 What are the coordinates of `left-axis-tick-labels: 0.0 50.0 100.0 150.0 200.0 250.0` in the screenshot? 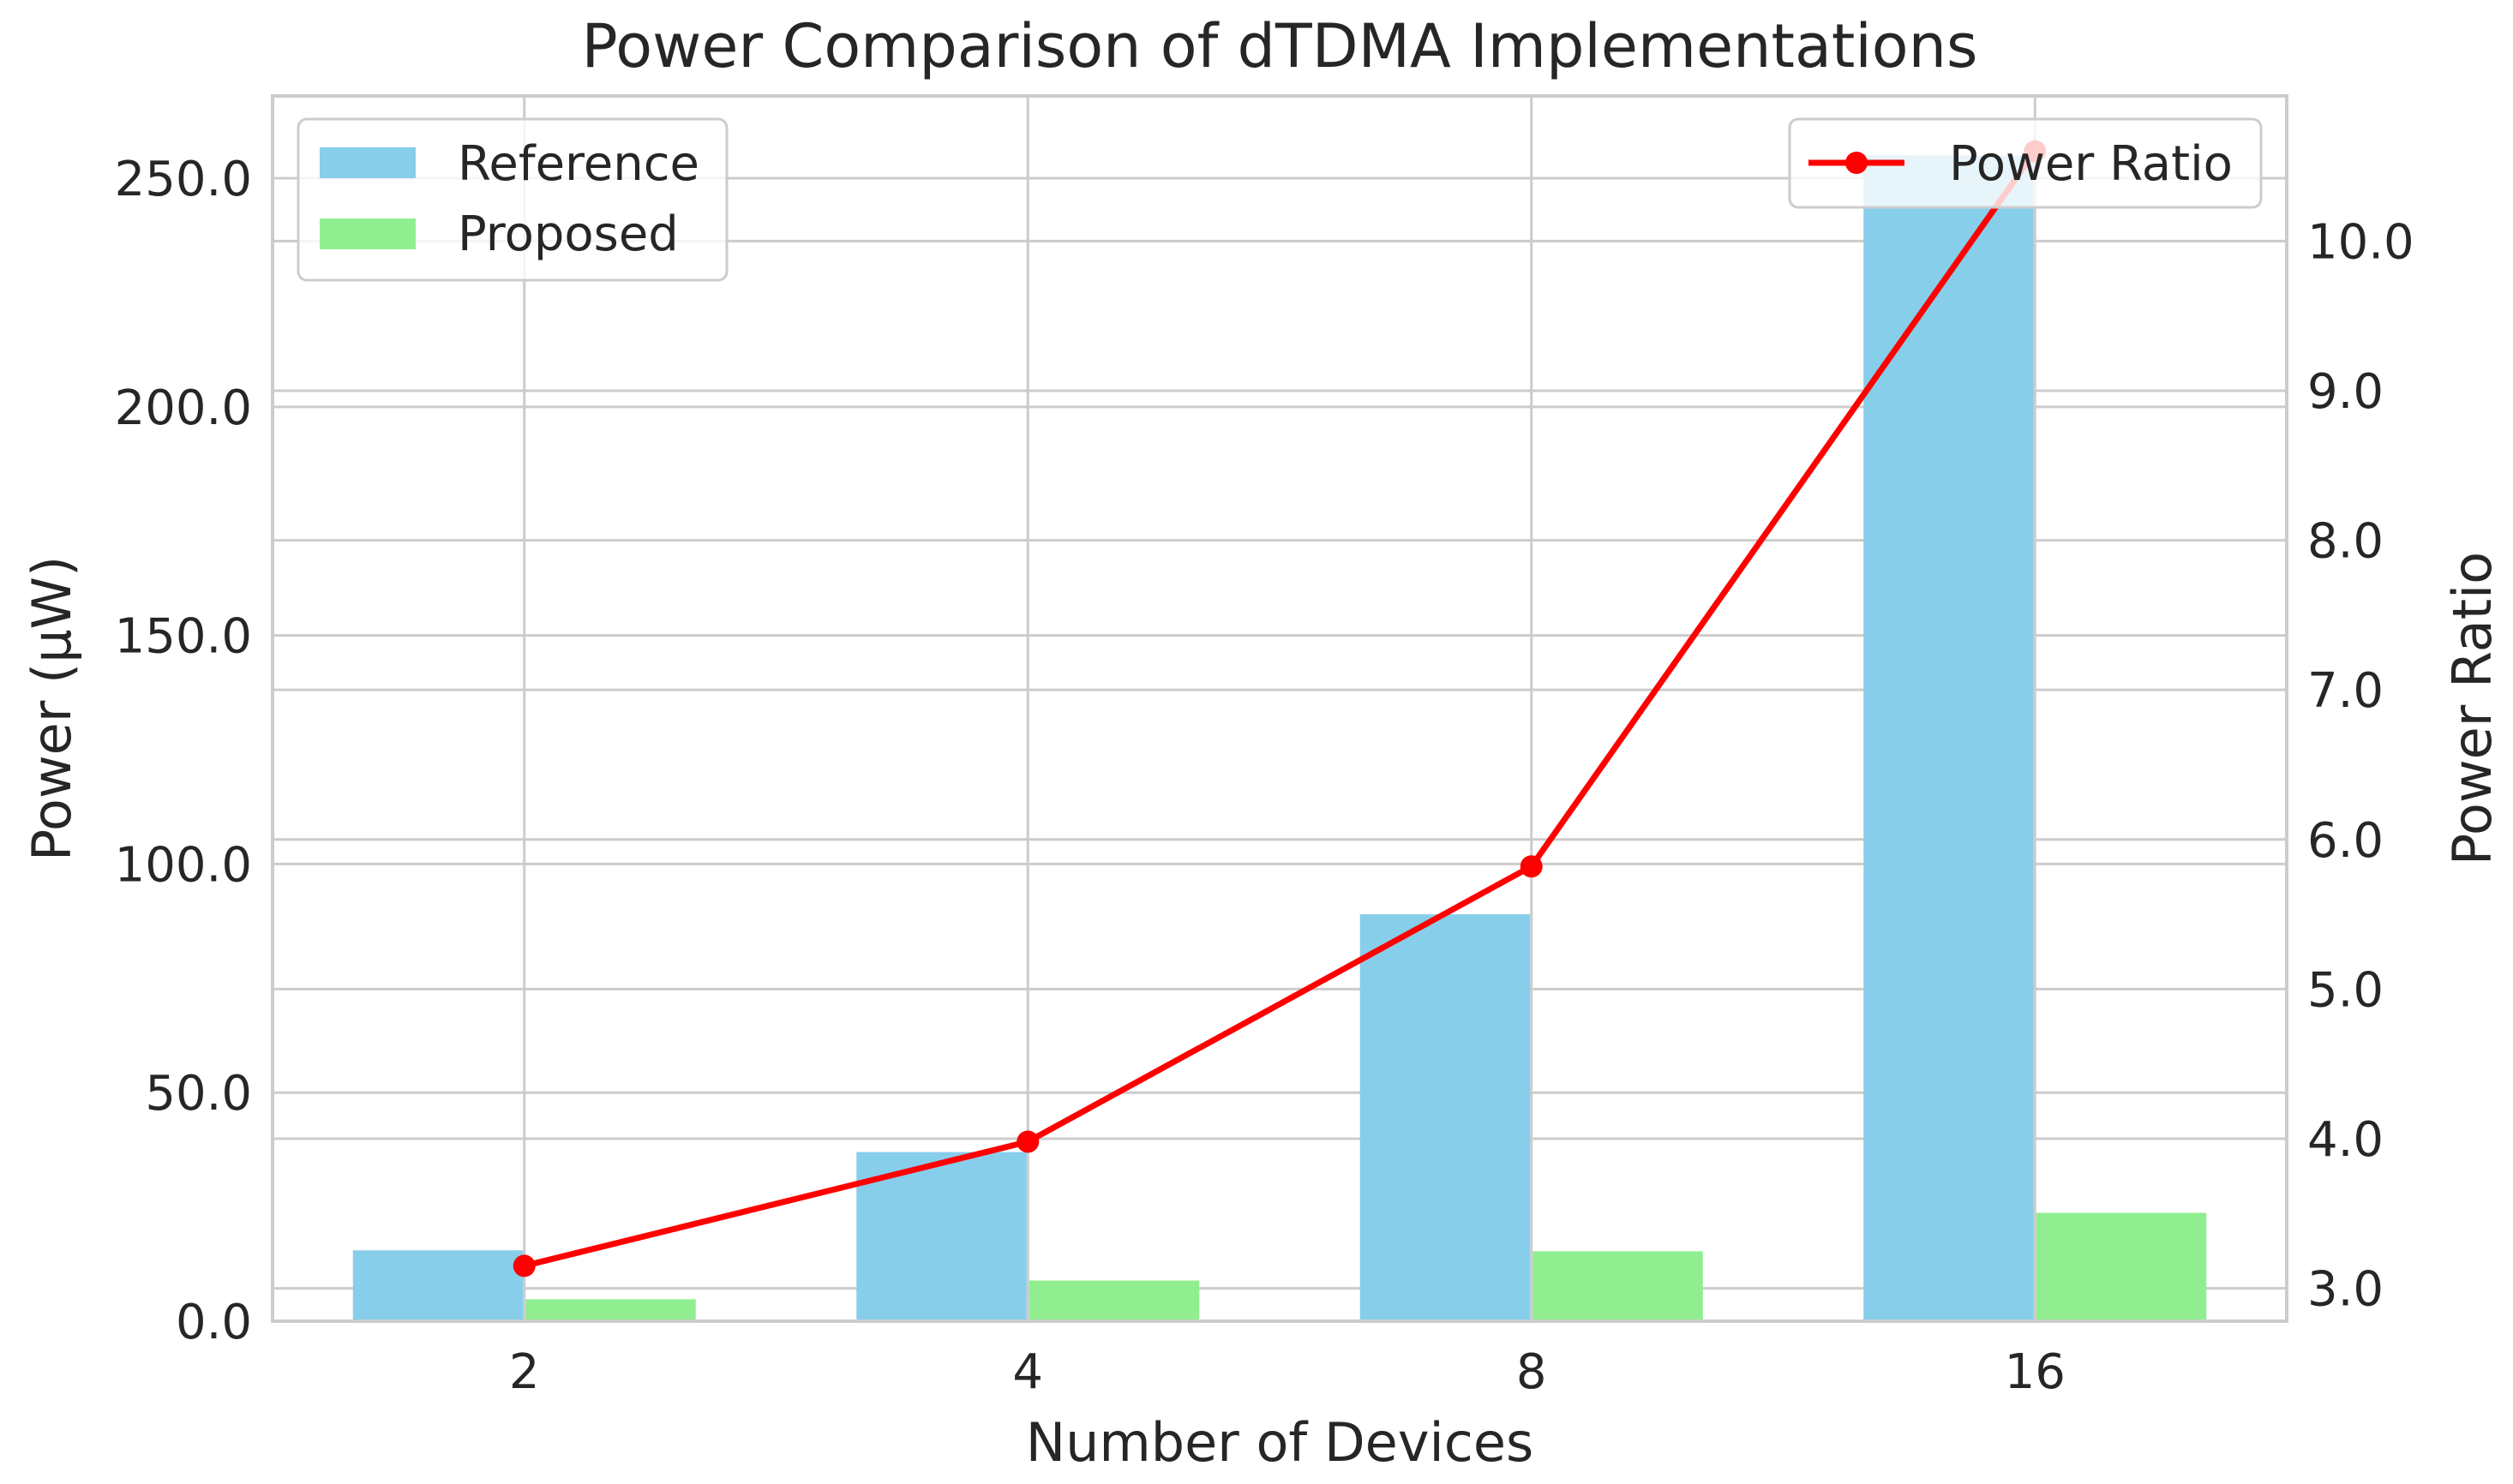 It's located at (183, 751).